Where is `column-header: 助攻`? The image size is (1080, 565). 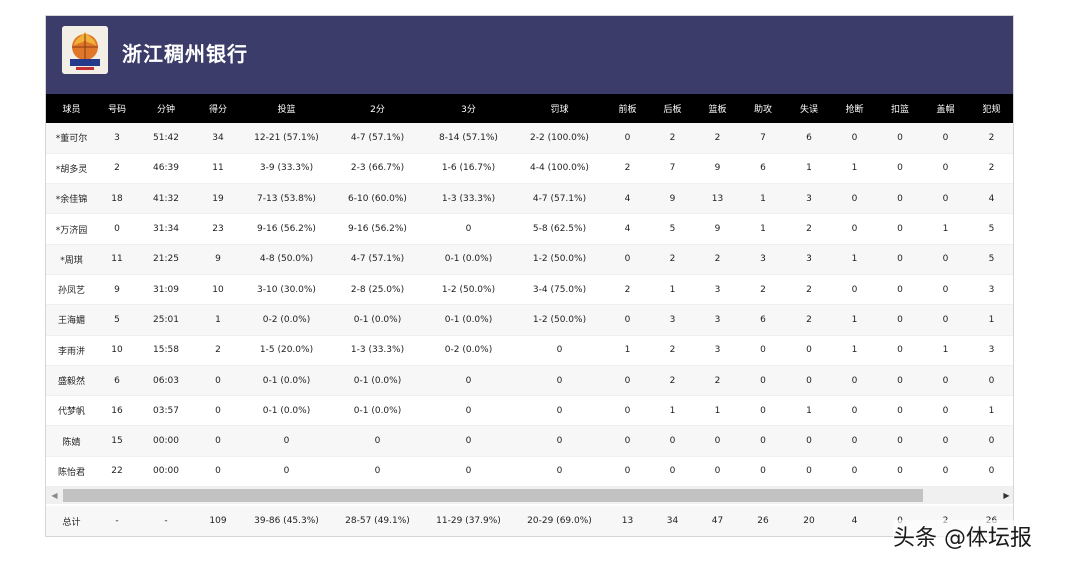 column-header: 助攻 is located at coordinates (763, 108).